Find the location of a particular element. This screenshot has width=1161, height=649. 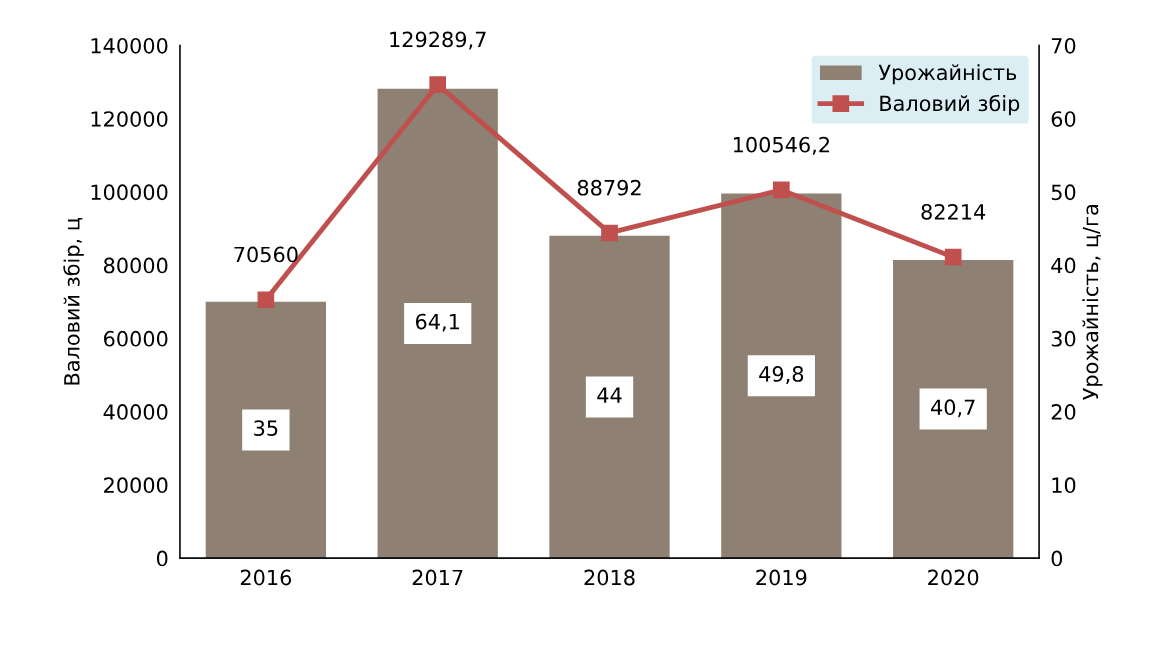

y-tick-label: 80000 is located at coordinates (135, 265).